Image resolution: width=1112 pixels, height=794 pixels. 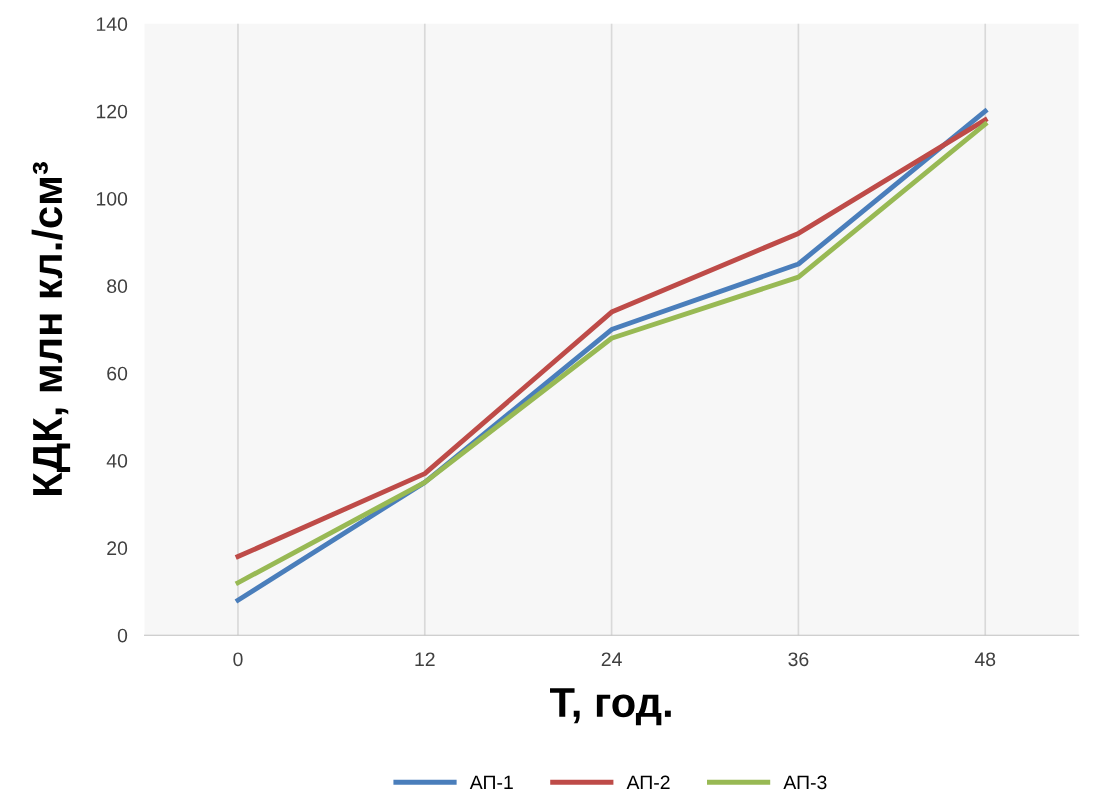 I want to click on y-tick-label: 40, so click(x=117, y=460).